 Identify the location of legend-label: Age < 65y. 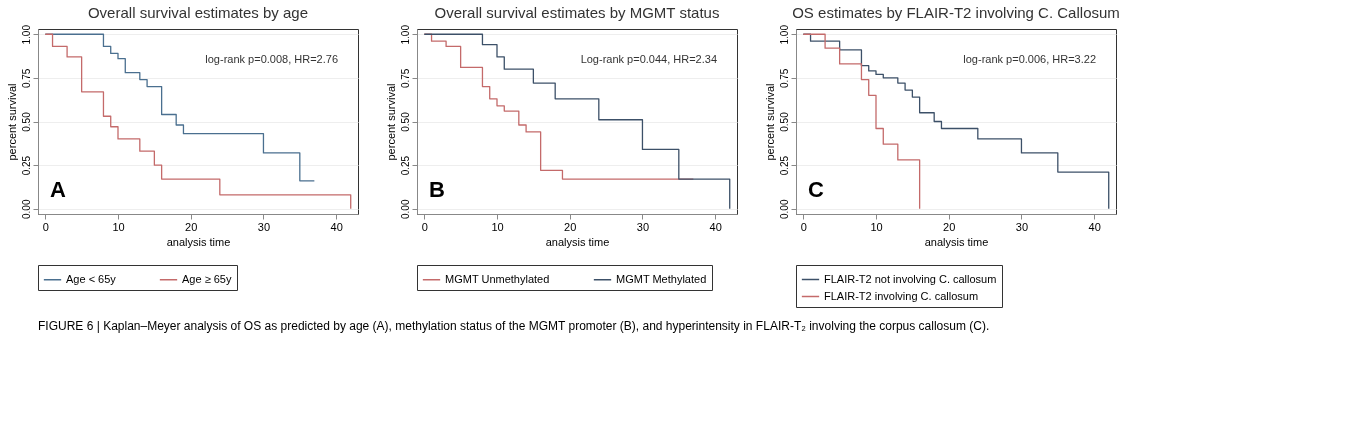
(91, 278).